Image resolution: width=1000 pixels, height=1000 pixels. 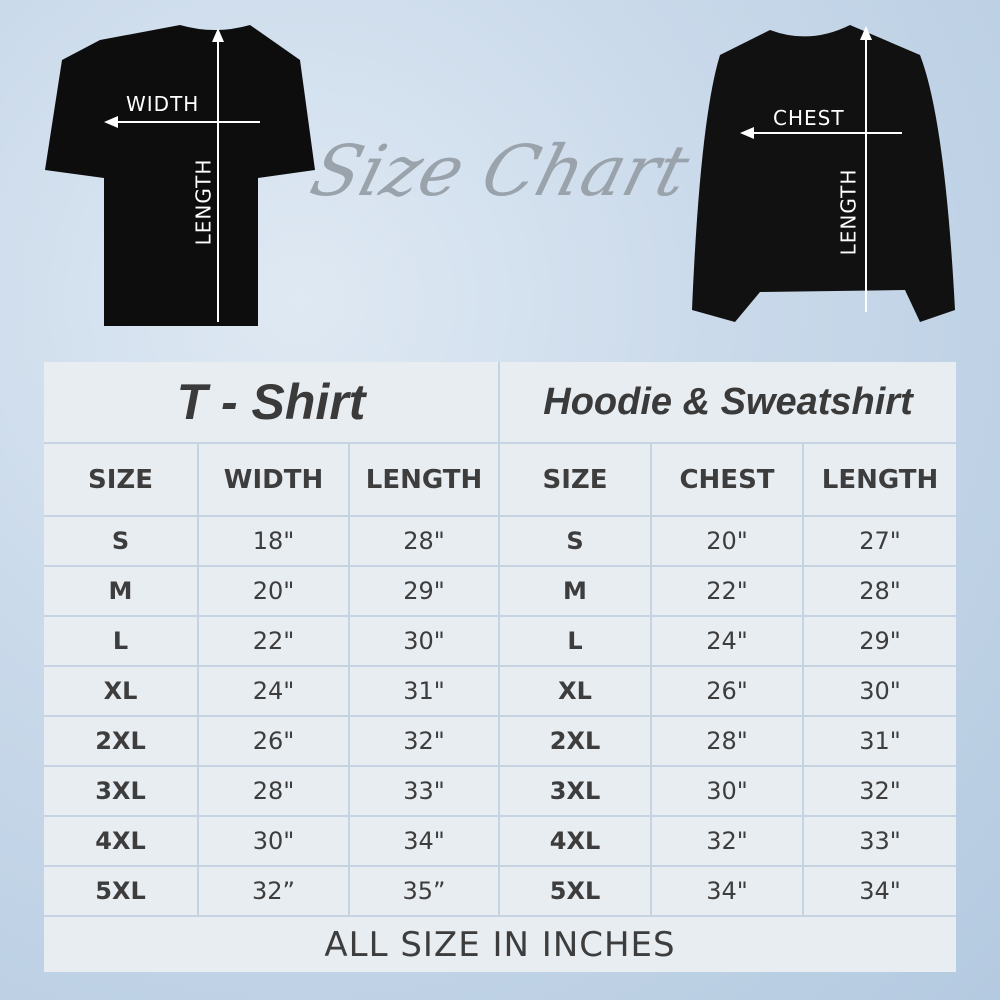 What do you see at coordinates (273, 891) in the screenshot?
I see `measurement-cell: 32”` at bounding box center [273, 891].